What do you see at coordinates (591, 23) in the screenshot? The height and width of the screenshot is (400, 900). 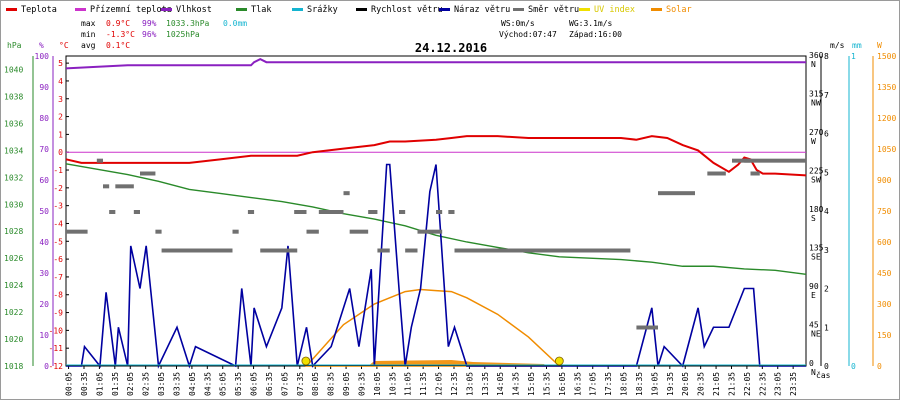 I see `stat-wg: WG:3.1m/s` at bounding box center [591, 23].